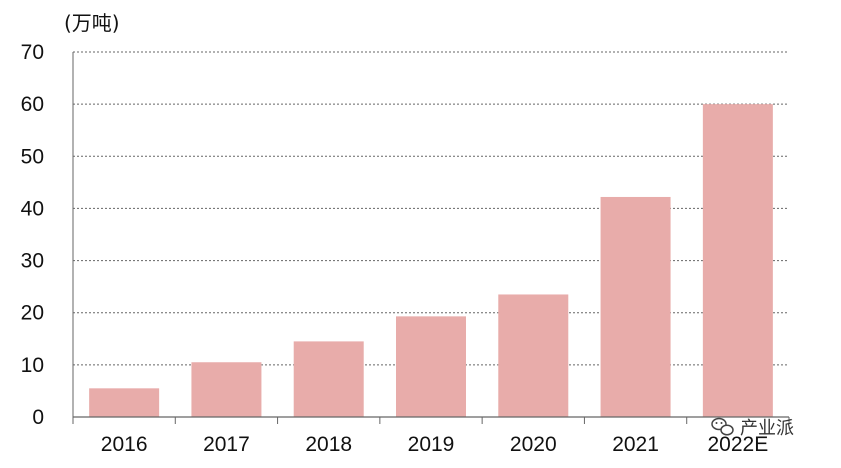 The width and height of the screenshot is (841, 468). I want to click on x-tick-label: 2020, so click(533, 444).